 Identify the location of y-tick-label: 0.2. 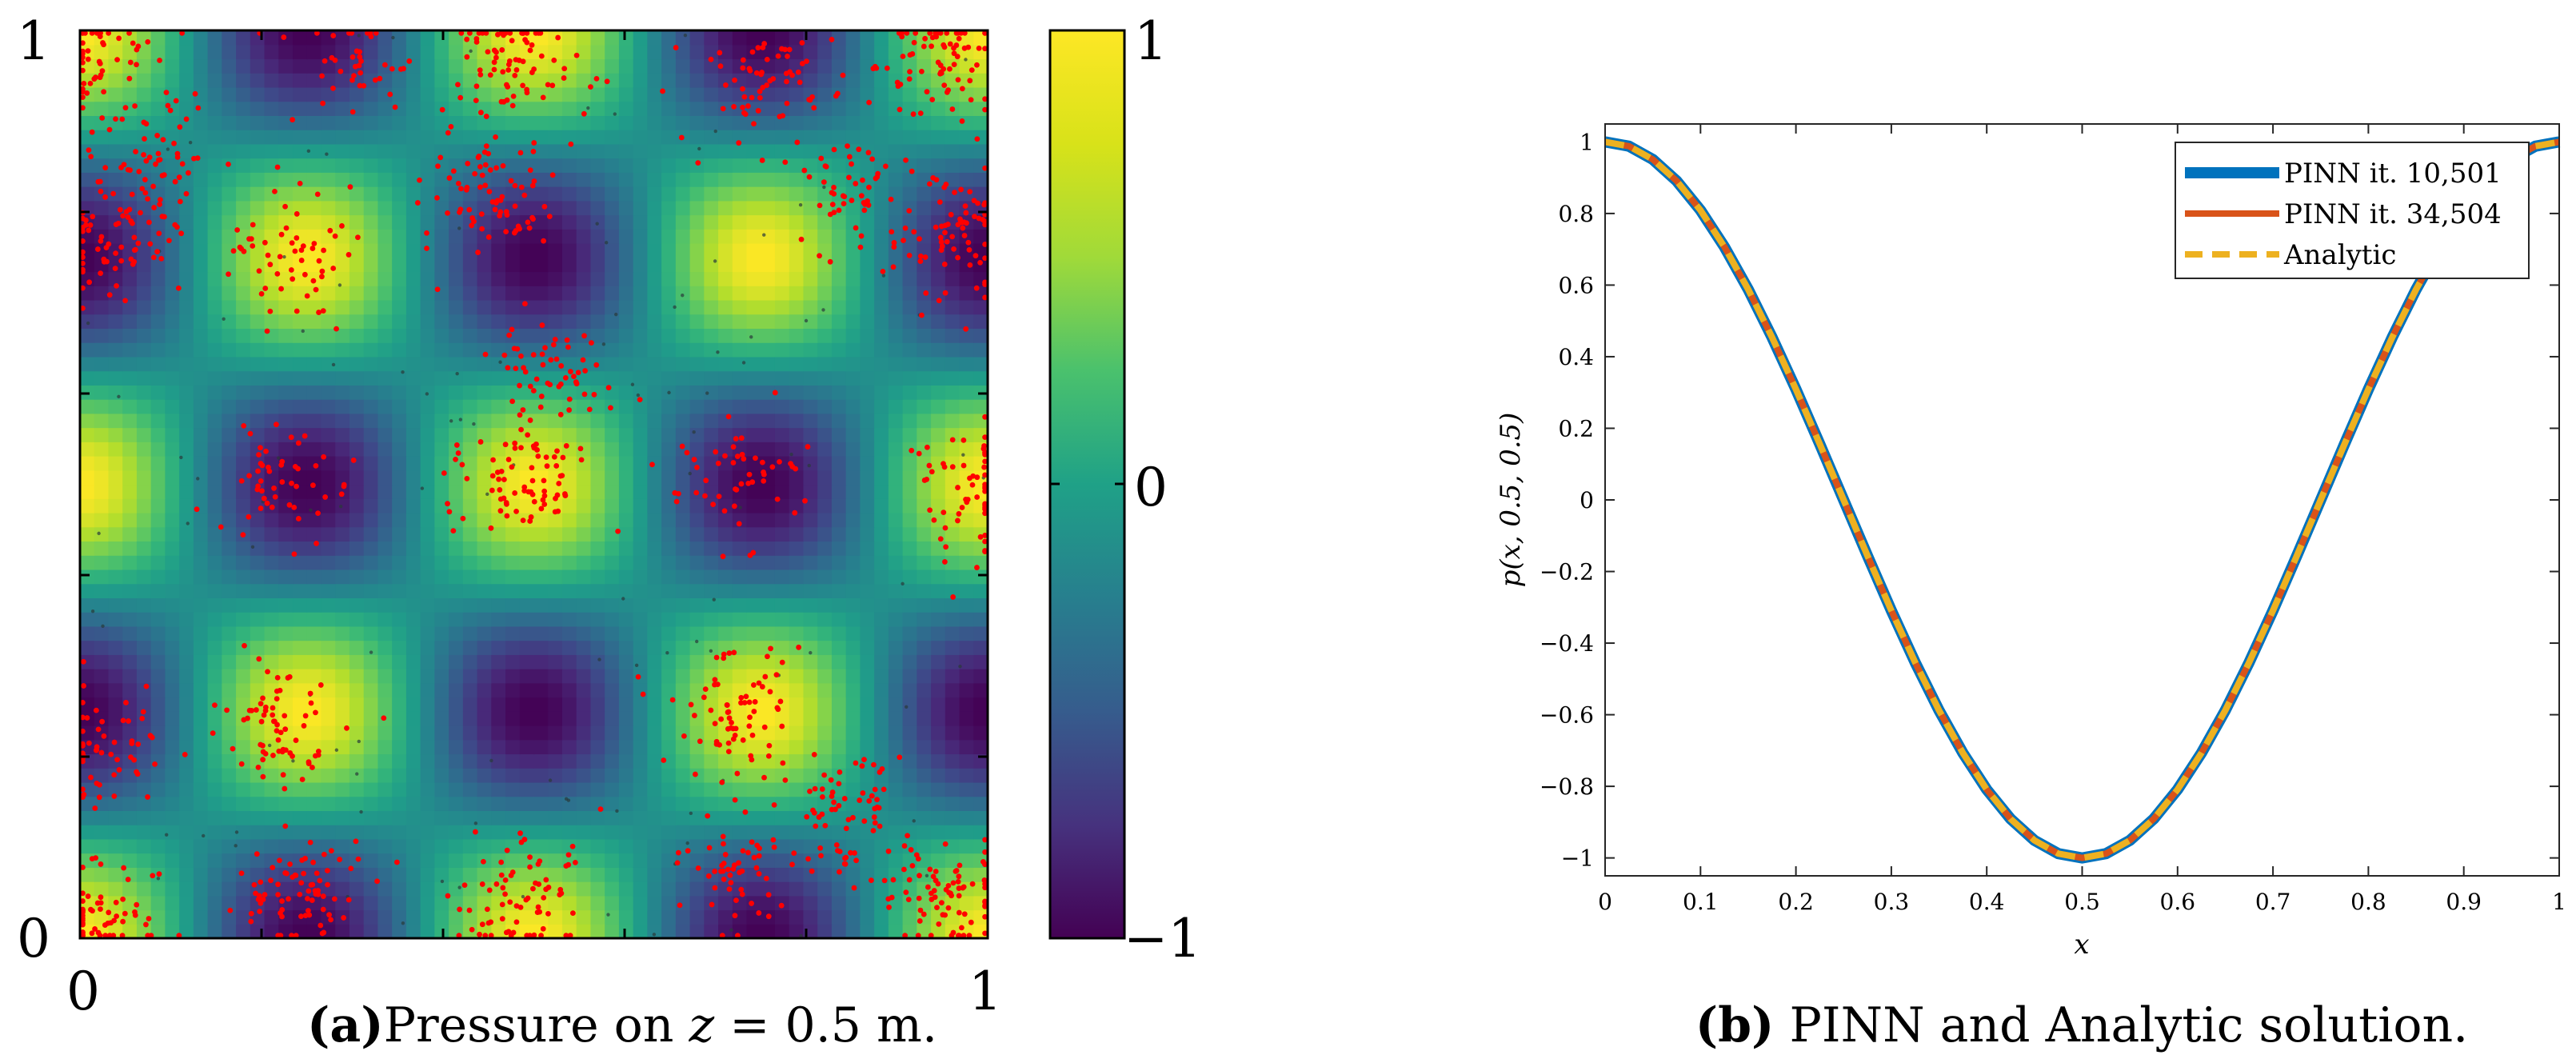
(1576, 428).